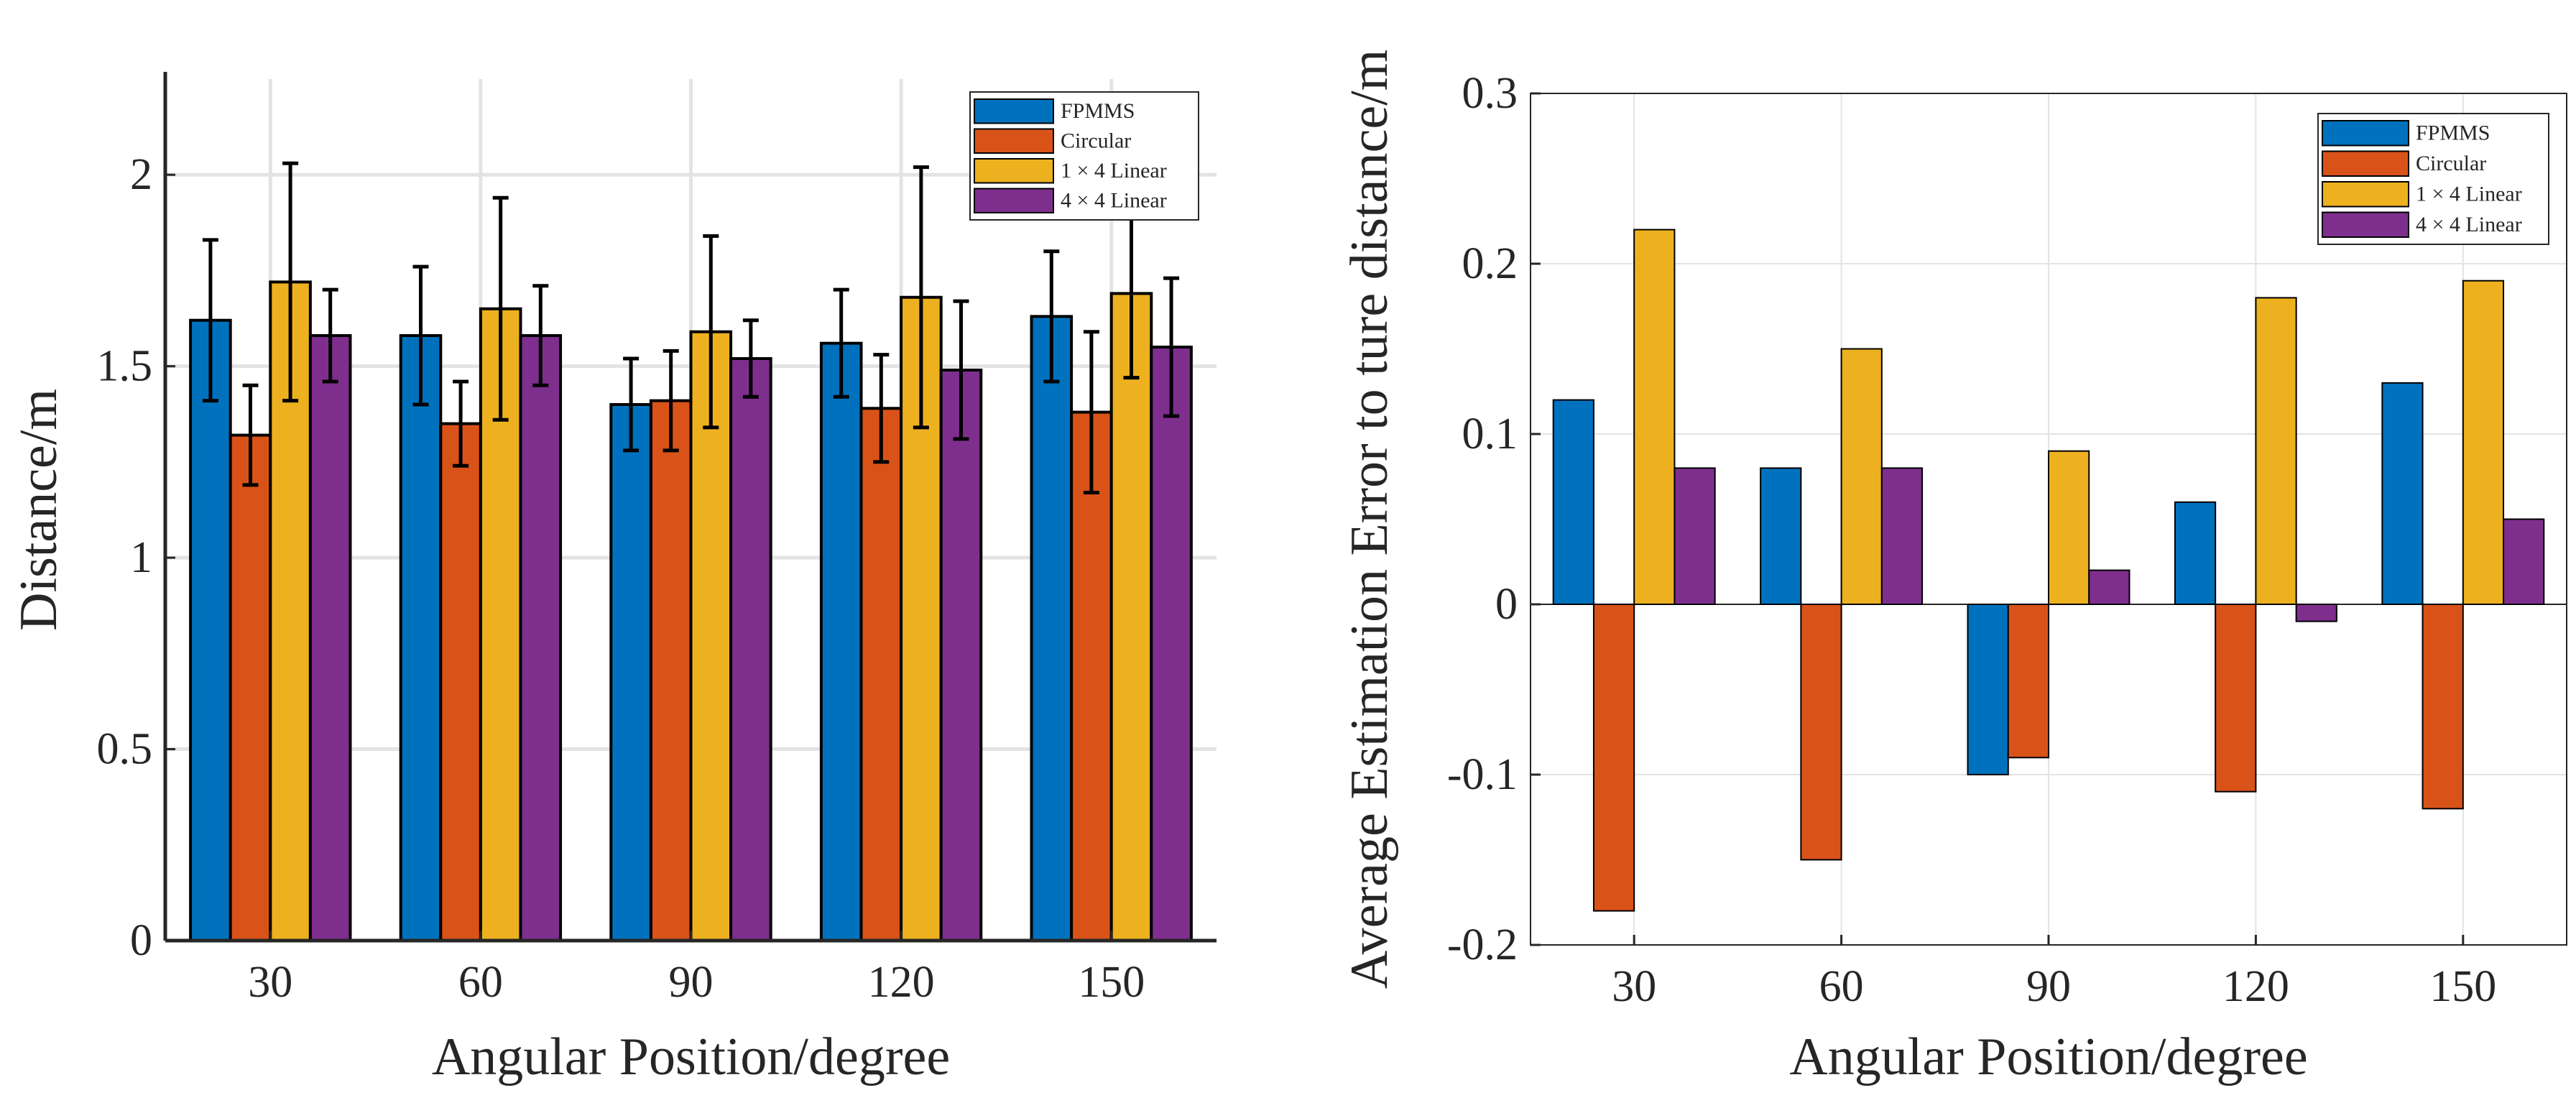  Describe the element at coordinates (141, 557) in the screenshot. I see `y-tick-label: 1` at that location.